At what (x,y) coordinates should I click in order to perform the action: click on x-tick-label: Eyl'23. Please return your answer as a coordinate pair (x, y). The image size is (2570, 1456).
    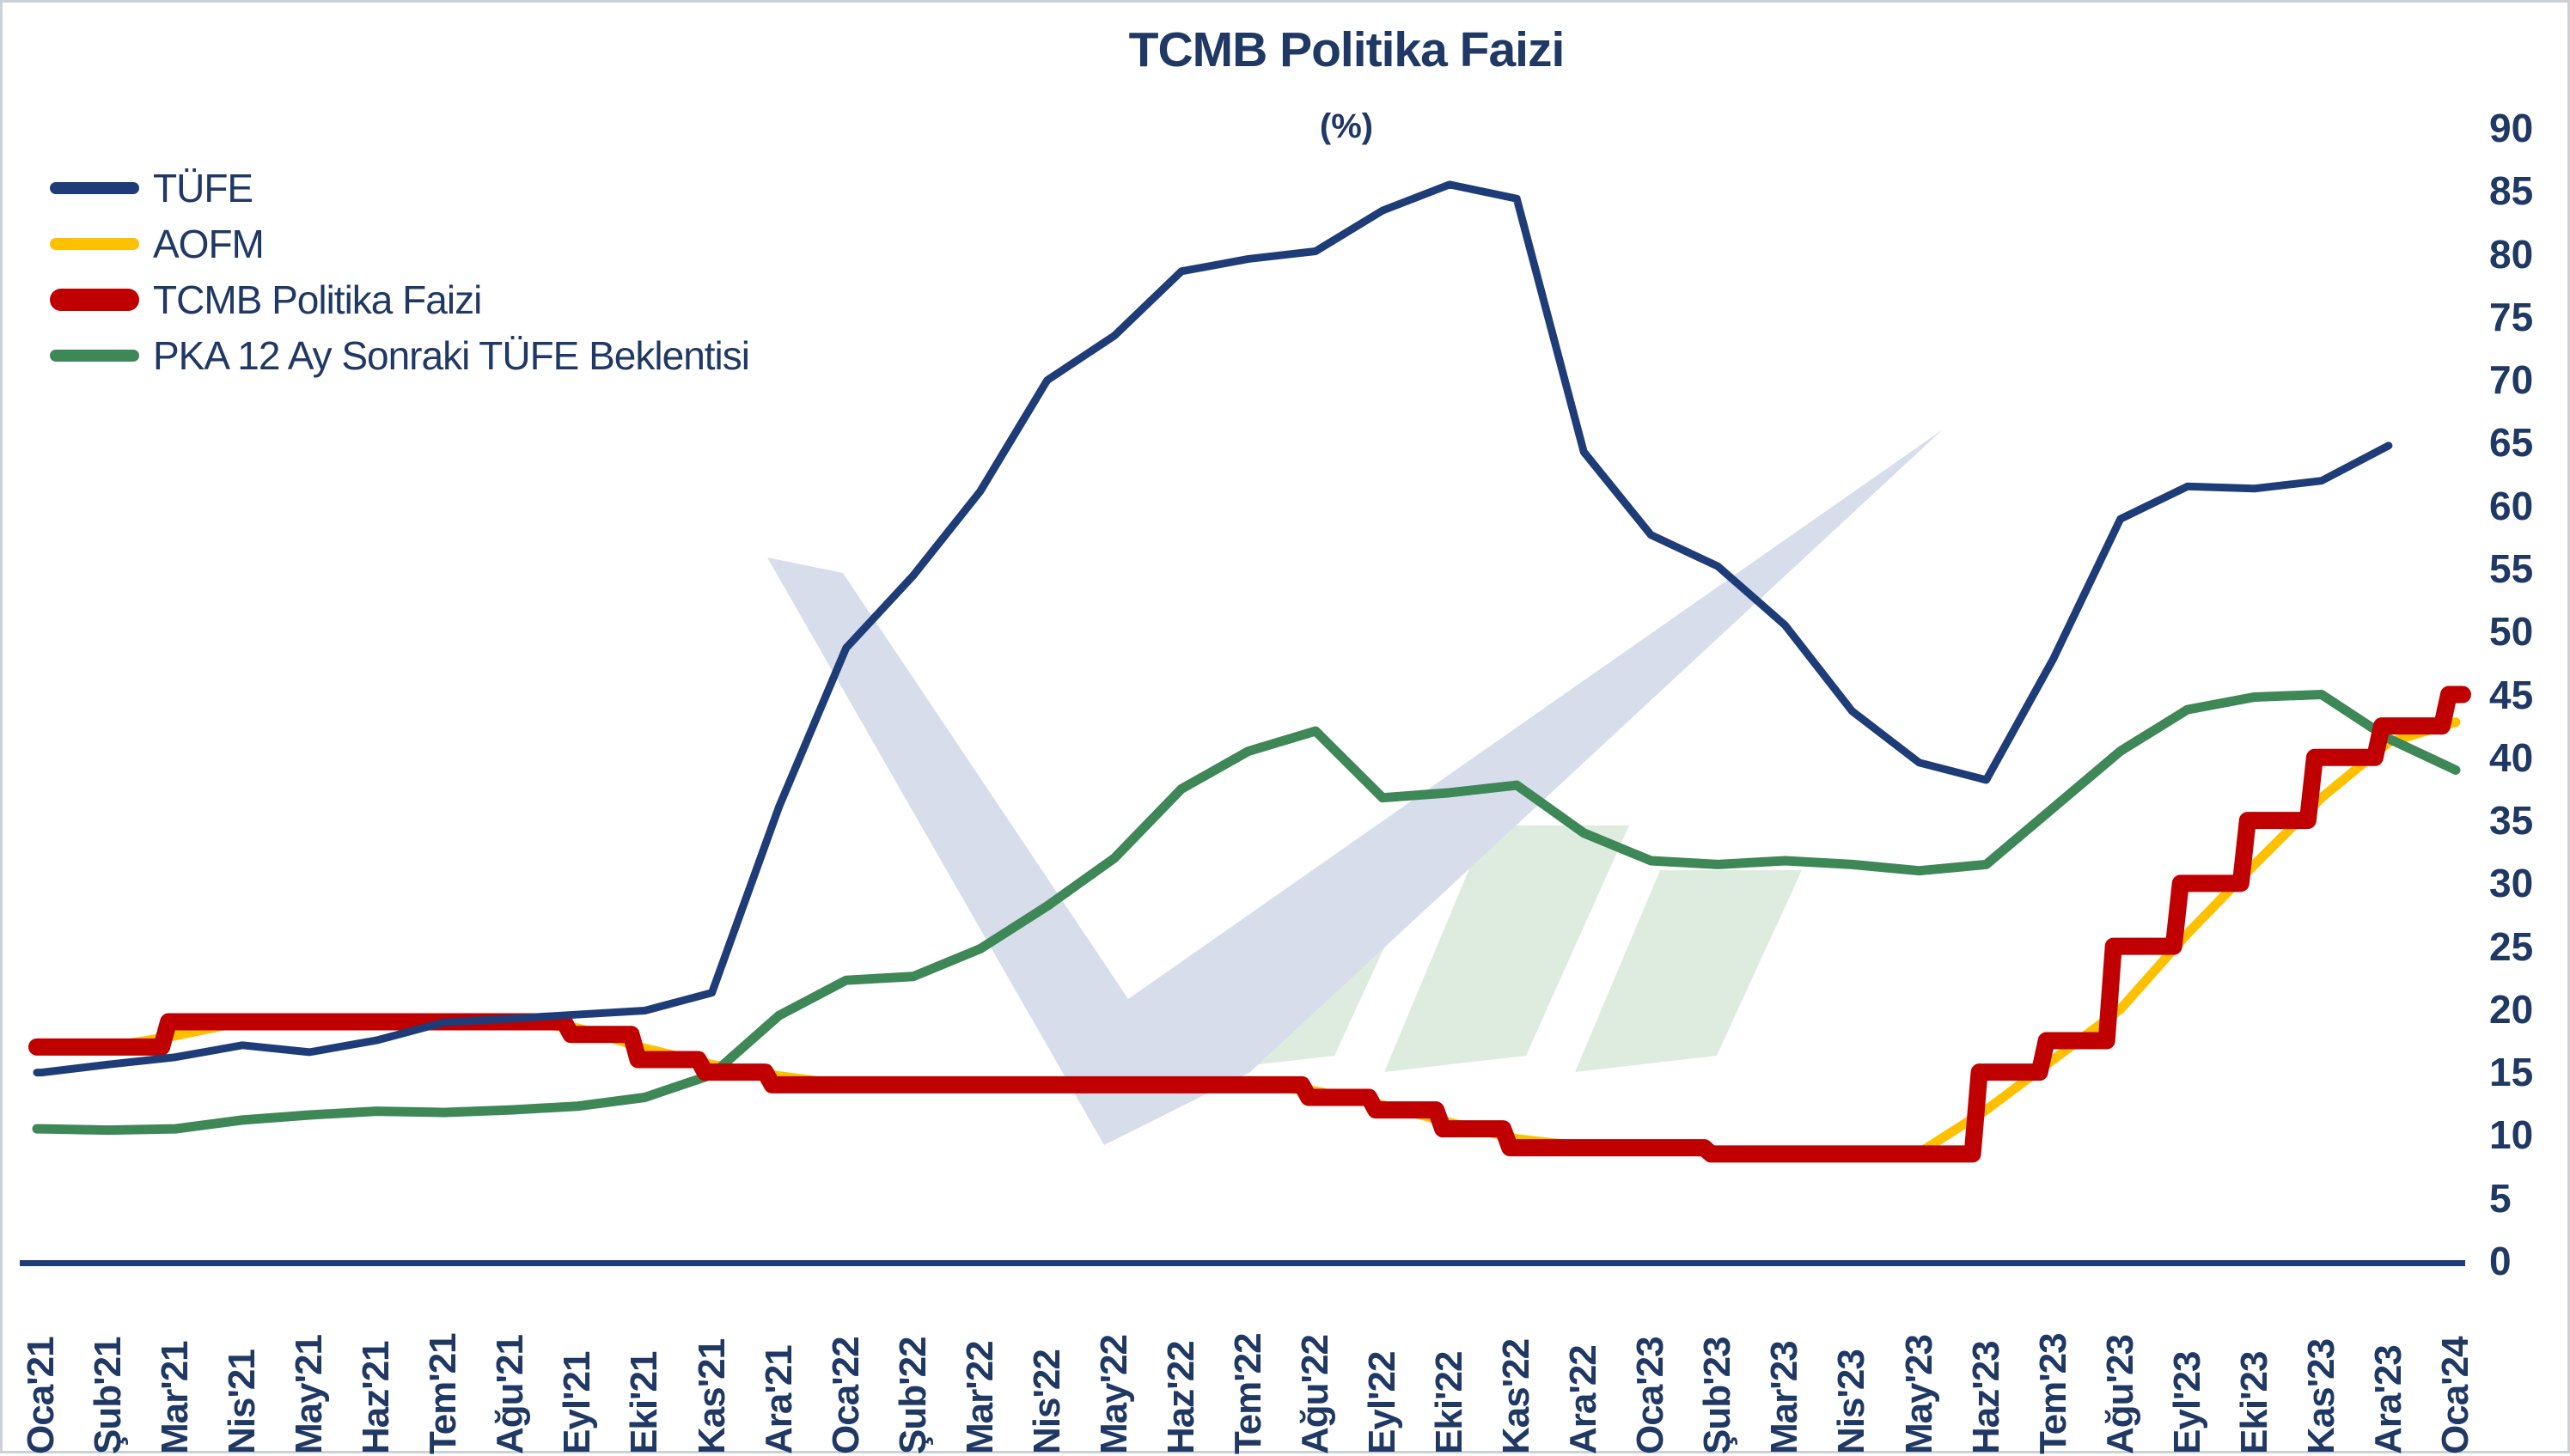
    Looking at the image, I should click on (2186, 1402).